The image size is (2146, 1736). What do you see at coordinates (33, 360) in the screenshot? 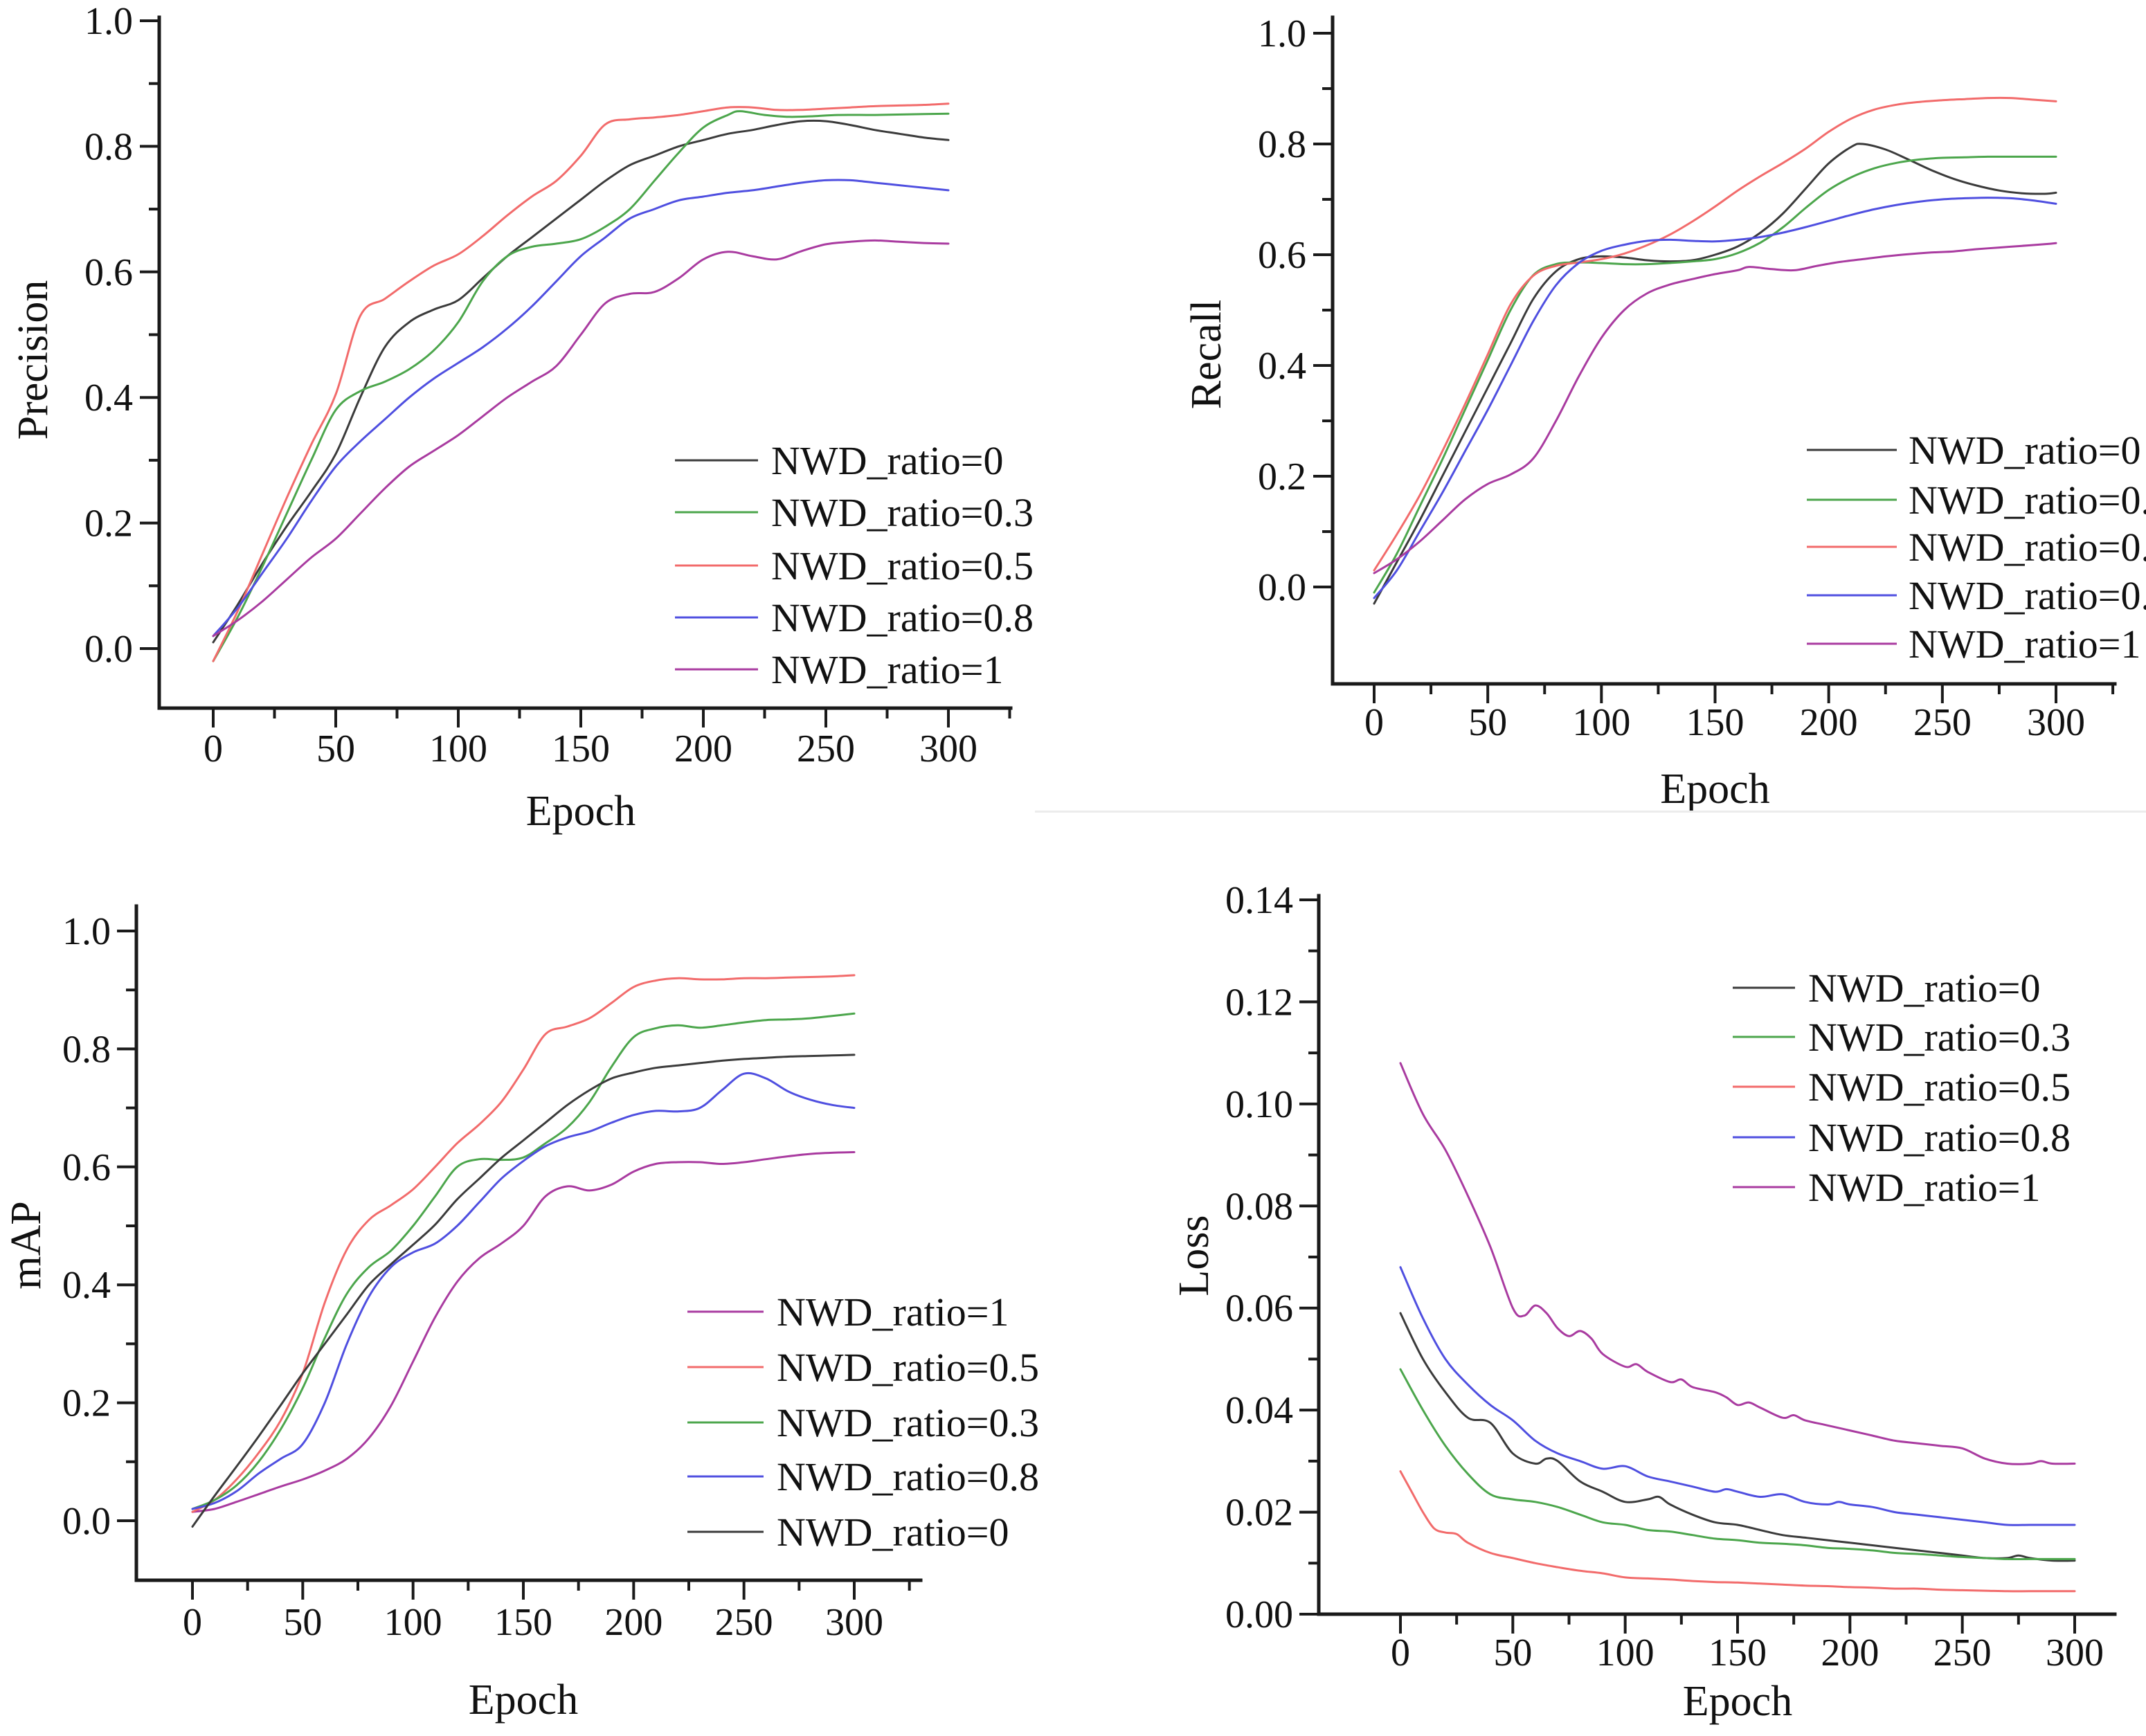
I see `y-axis-title: Precision` at bounding box center [33, 360].